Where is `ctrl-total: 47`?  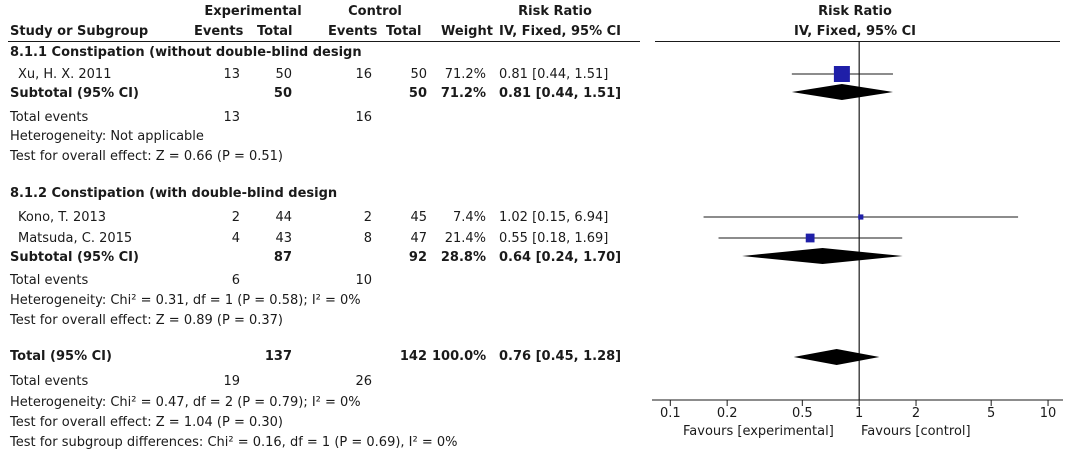 ctrl-total: 47 is located at coordinates (418, 238).